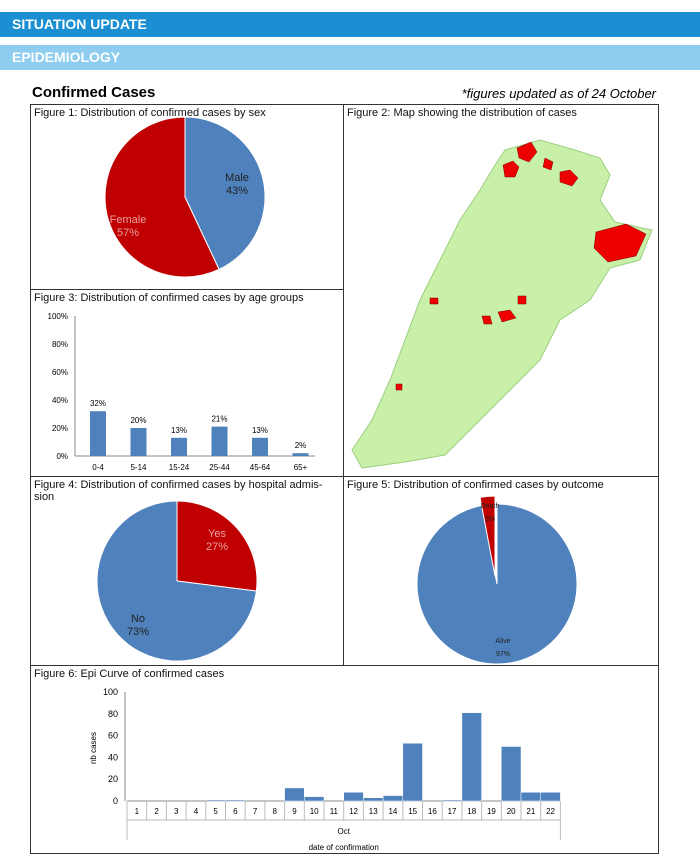 This screenshot has width=700, height=855. I want to click on epi-x-tick: 14, so click(392, 811).